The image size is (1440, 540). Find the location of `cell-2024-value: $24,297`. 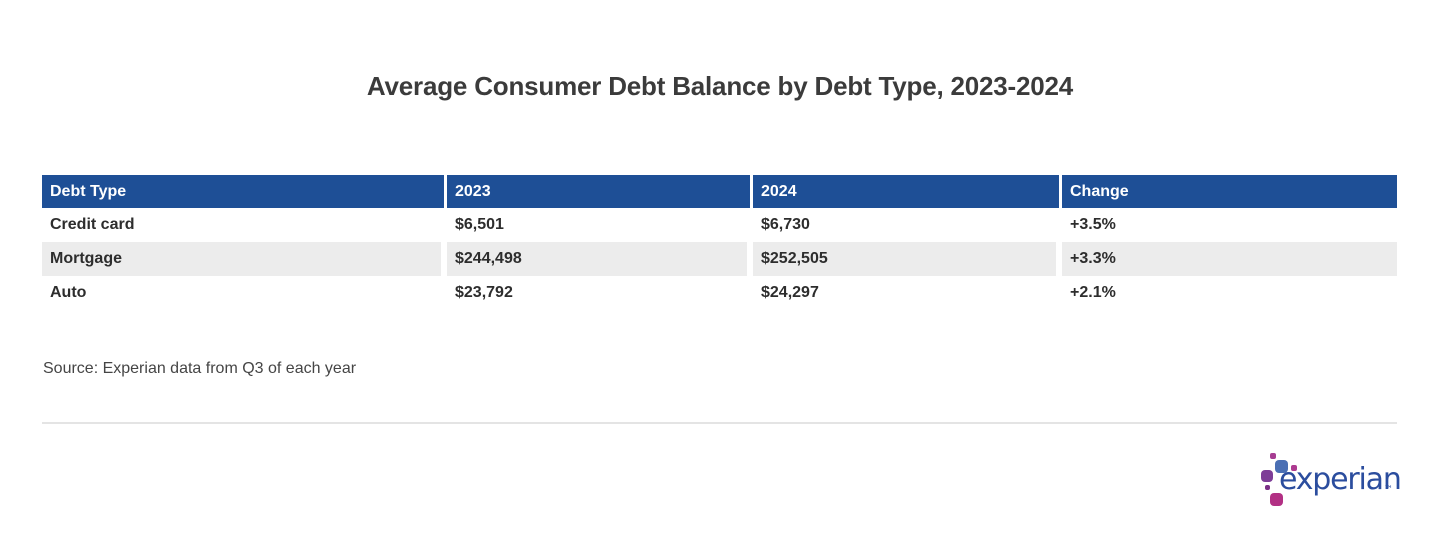

cell-2024-value: $24,297 is located at coordinates (907, 293).